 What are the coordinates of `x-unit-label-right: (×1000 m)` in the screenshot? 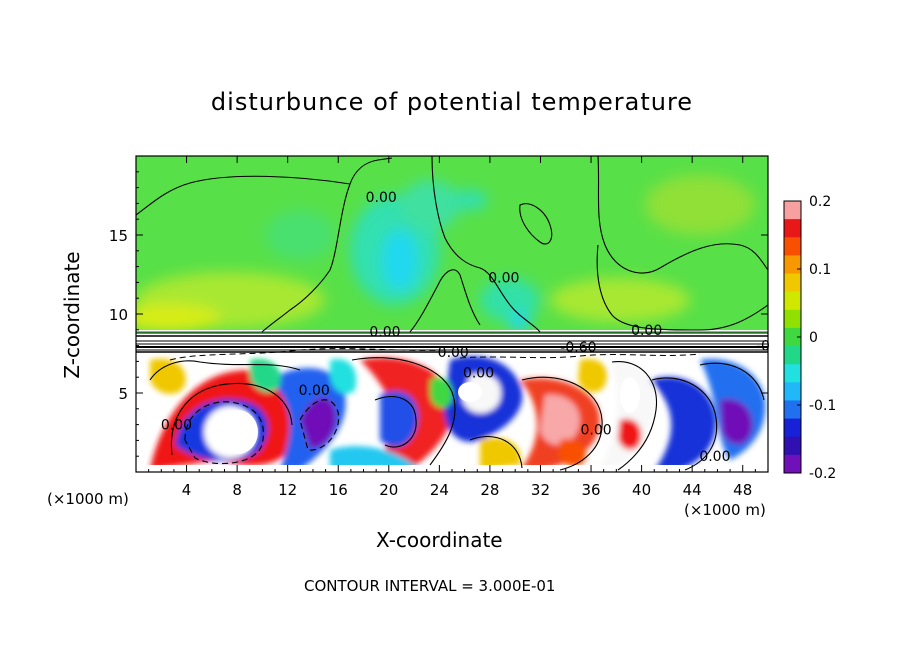 It's located at (725, 510).